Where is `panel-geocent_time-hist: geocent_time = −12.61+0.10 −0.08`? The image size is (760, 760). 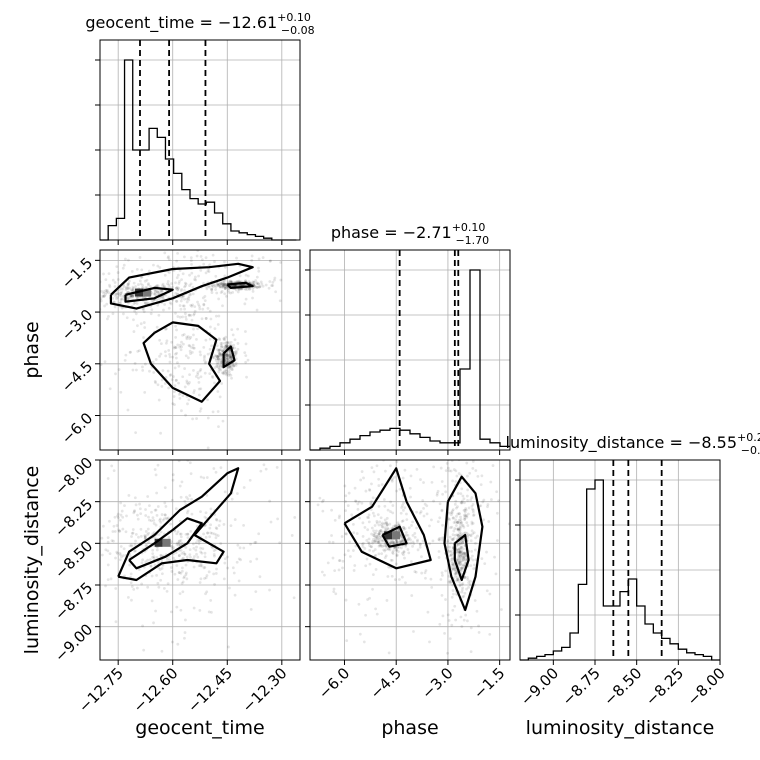
panel-geocent_time-hist: geocent_time = −12.61+0.10 −0.08 is located at coordinates (200, 128).